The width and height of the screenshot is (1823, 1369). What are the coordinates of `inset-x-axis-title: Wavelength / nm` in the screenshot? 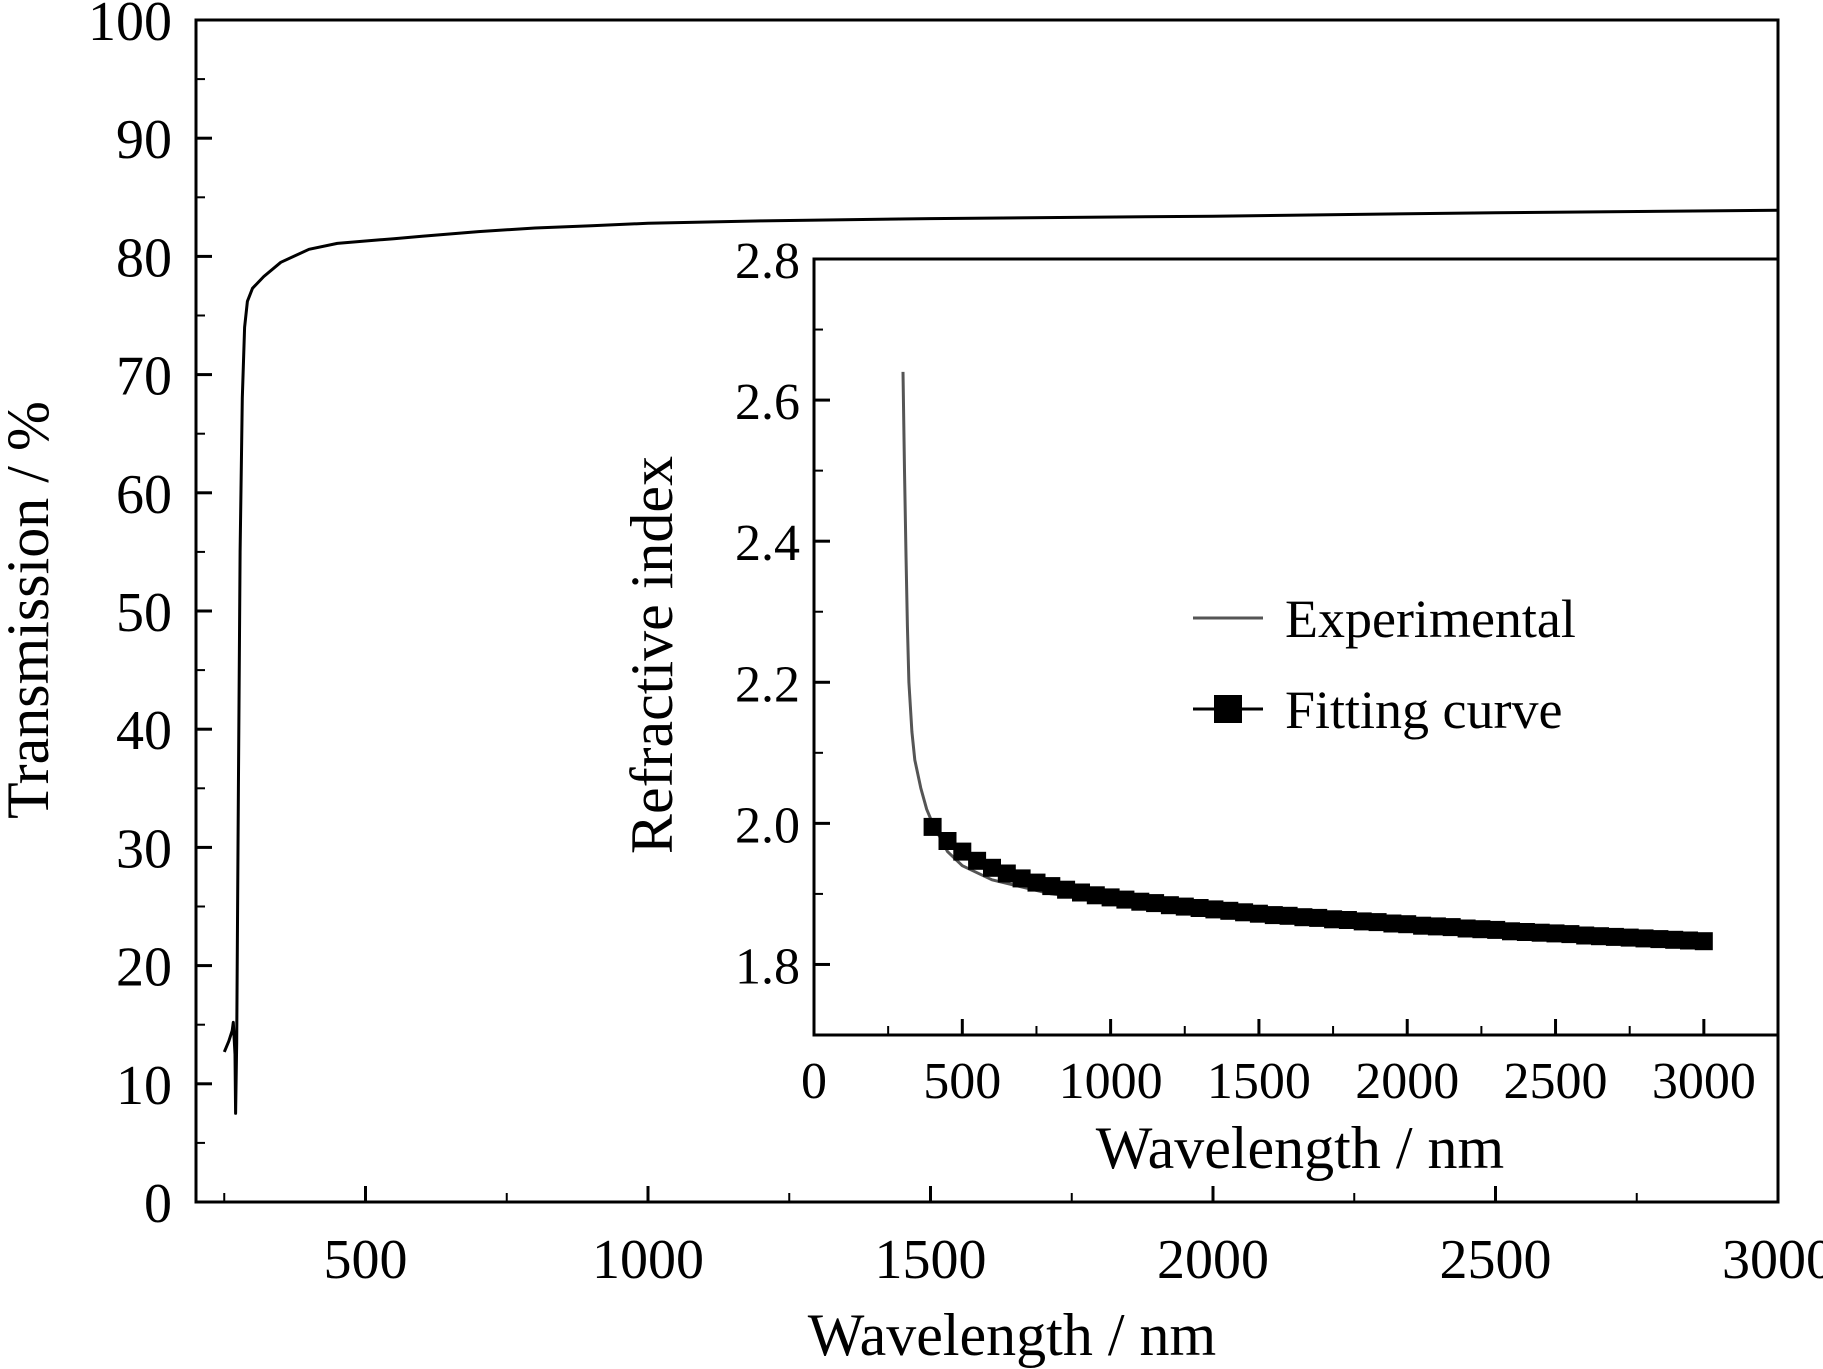 It's located at (1300, 1148).